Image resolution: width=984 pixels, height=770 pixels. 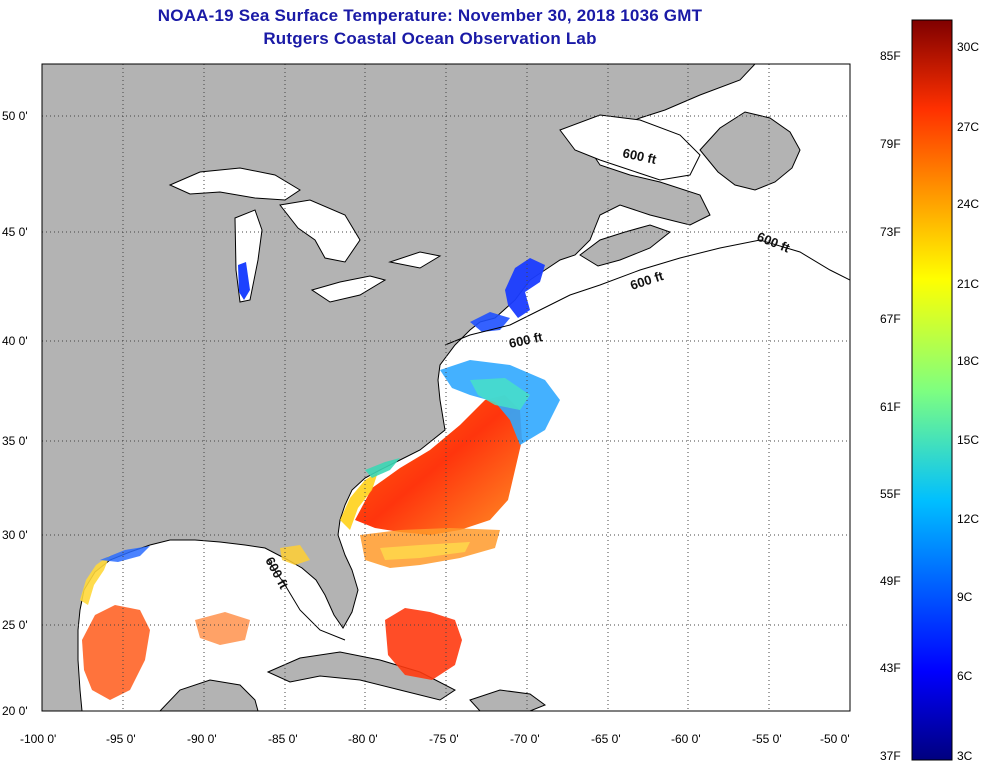 What do you see at coordinates (430, 38) in the screenshot?
I see `map-subtitle: Rutgers Coastal Ocean Observation Lab` at bounding box center [430, 38].